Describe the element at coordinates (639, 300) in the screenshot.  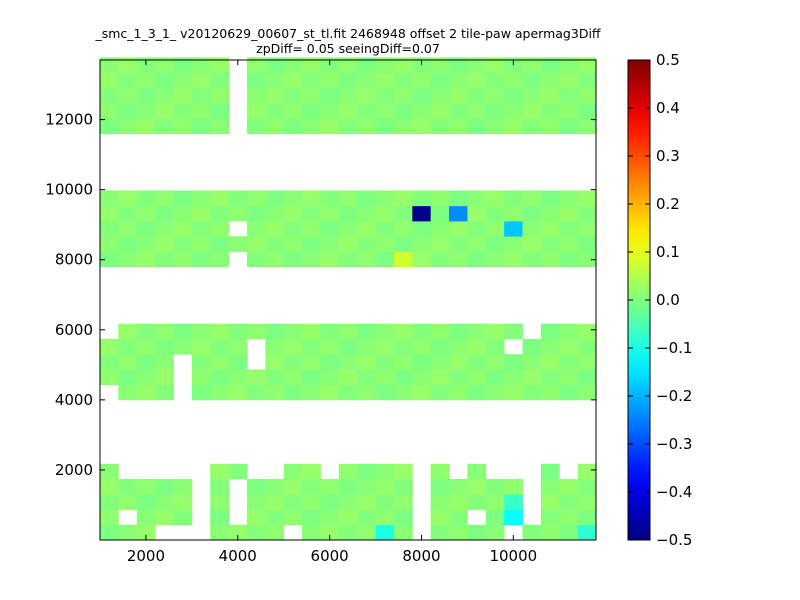
I see `colorbar-gradient` at that location.